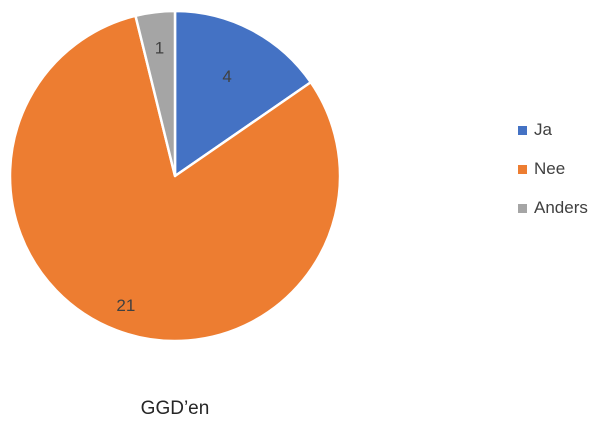 The height and width of the screenshot is (423, 607). Describe the element at coordinates (522, 208) in the screenshot. I see `legend-swatch-anders` at that location.